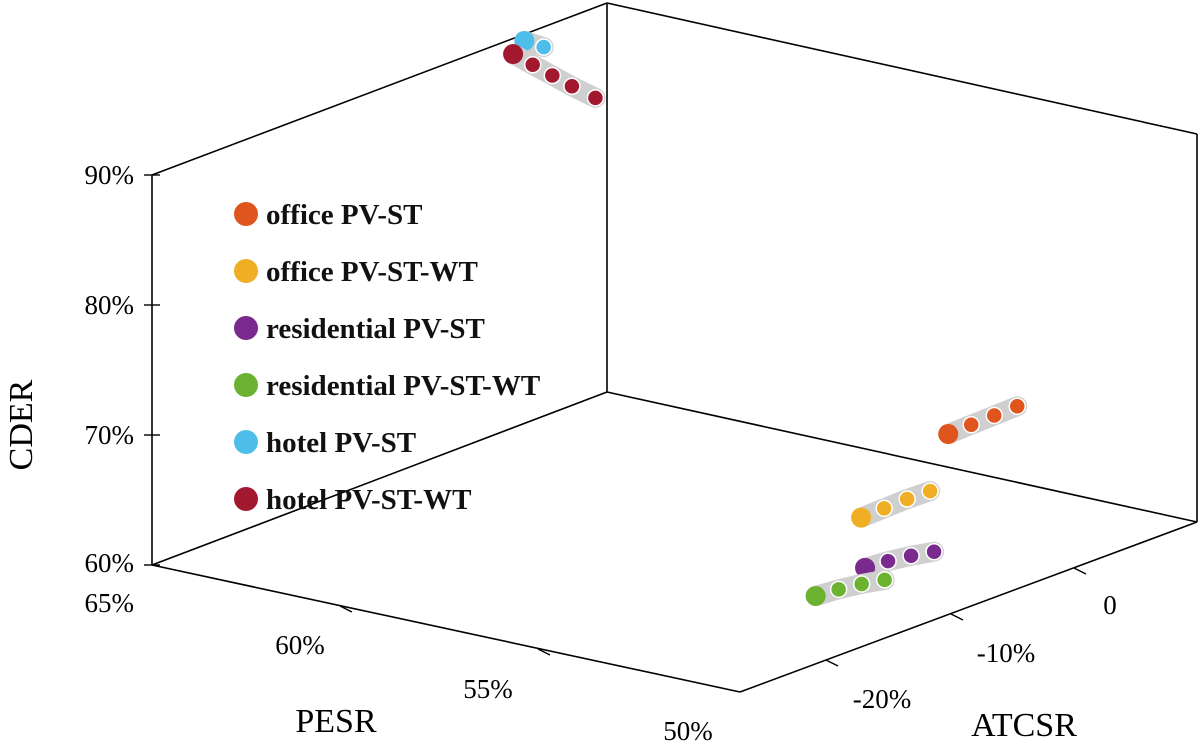 The width and height of the screenshot is (1200, 752). What do you see at coordinates (344, 215) in the screenshot?
I see `legend-label: office PV-ST` at bounding box center [344, 215].